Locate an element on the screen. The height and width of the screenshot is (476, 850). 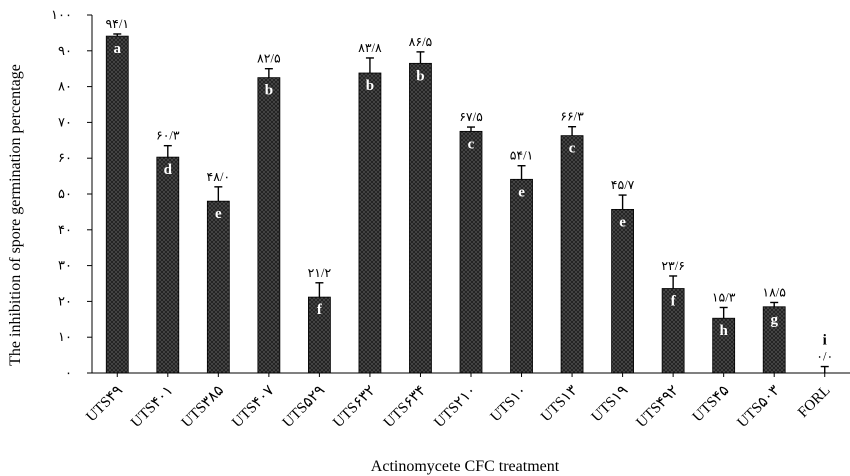
group-letter: a is located at coordinates (118, 49).